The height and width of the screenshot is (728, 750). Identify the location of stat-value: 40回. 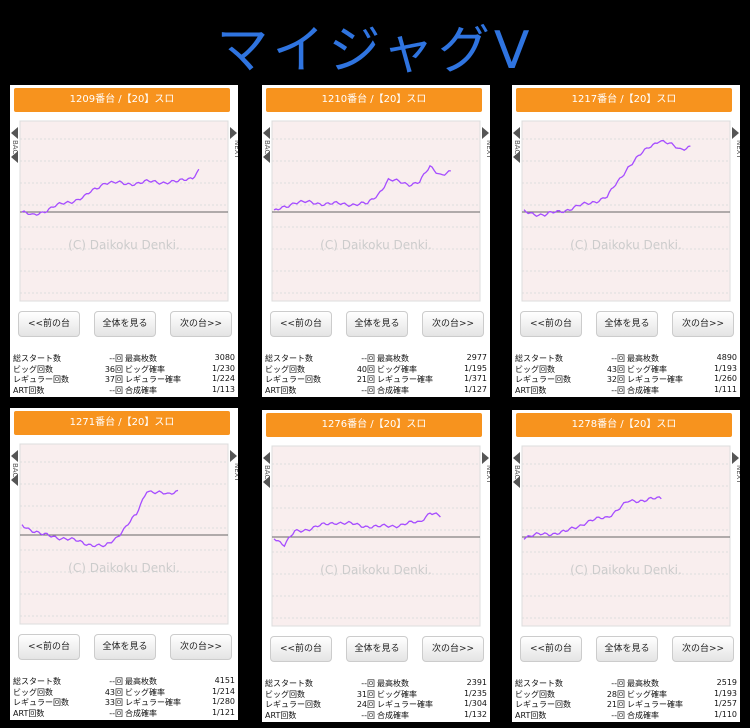
(365, 369).